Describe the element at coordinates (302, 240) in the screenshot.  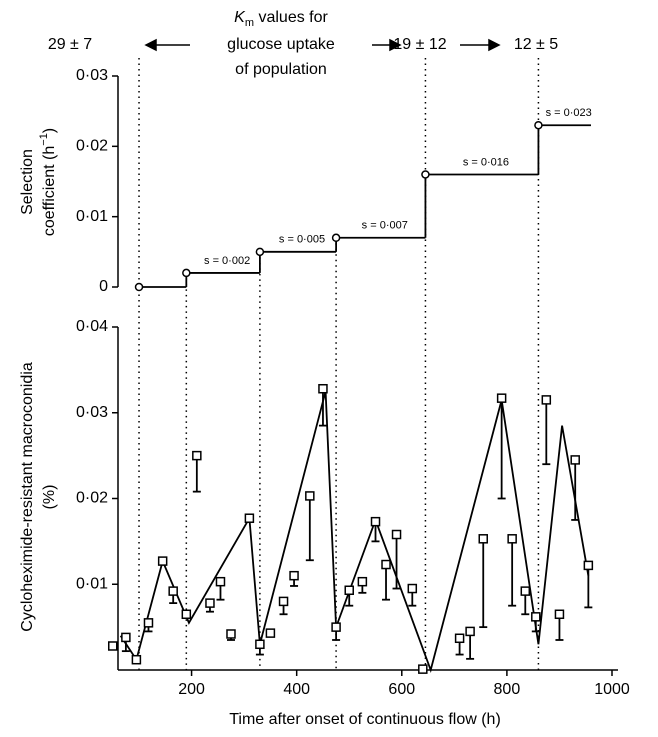
I see `value-label: s = 0·005` at that location.